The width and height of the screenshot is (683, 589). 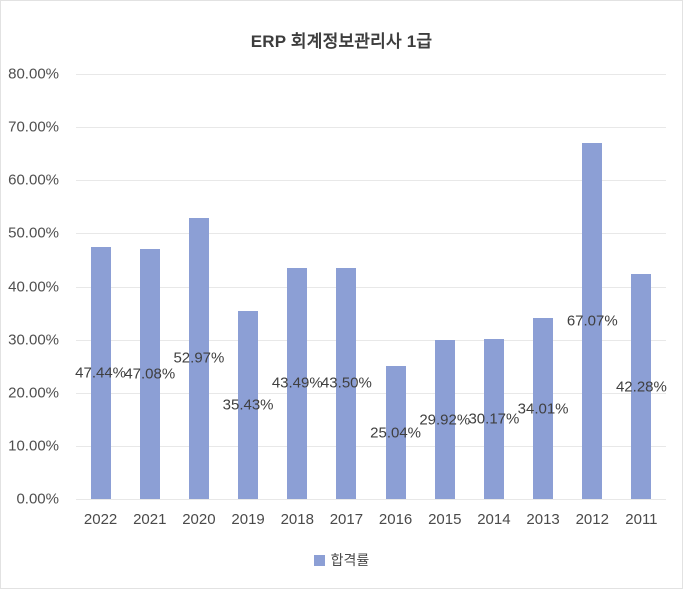 What do you see at coordinates (592, 519) in the screenshot?
I see `x-axis-tick-label-2012: 2012` at bounding box center [592, 519].